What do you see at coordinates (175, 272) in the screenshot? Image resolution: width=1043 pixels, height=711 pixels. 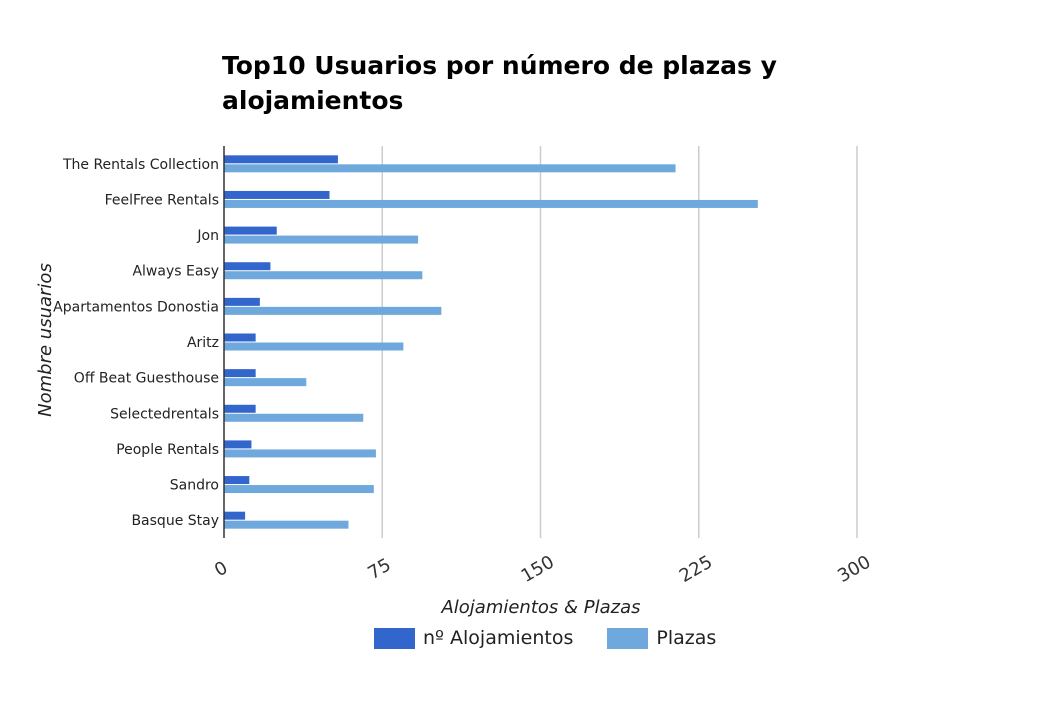 I see `category-label: Always Easy` at bounding box center [175, 272].